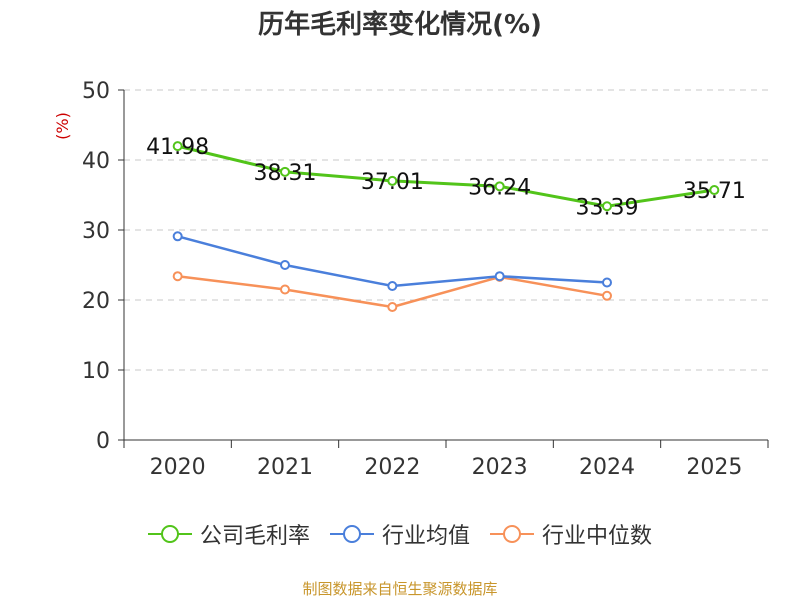 The width and height of the screenshot is (800, 600). I want to click on x-tick-label: 2020, so click(178, 467).